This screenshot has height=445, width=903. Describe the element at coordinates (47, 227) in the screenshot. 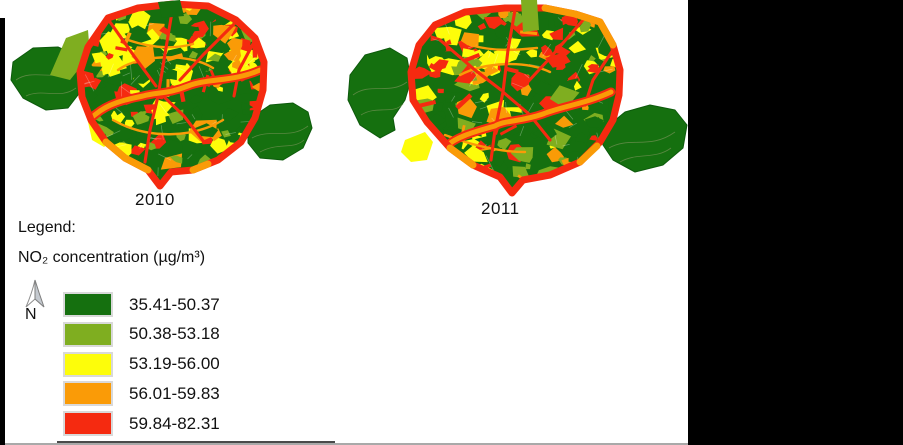

I see `legend-title: Legend:` at that location.